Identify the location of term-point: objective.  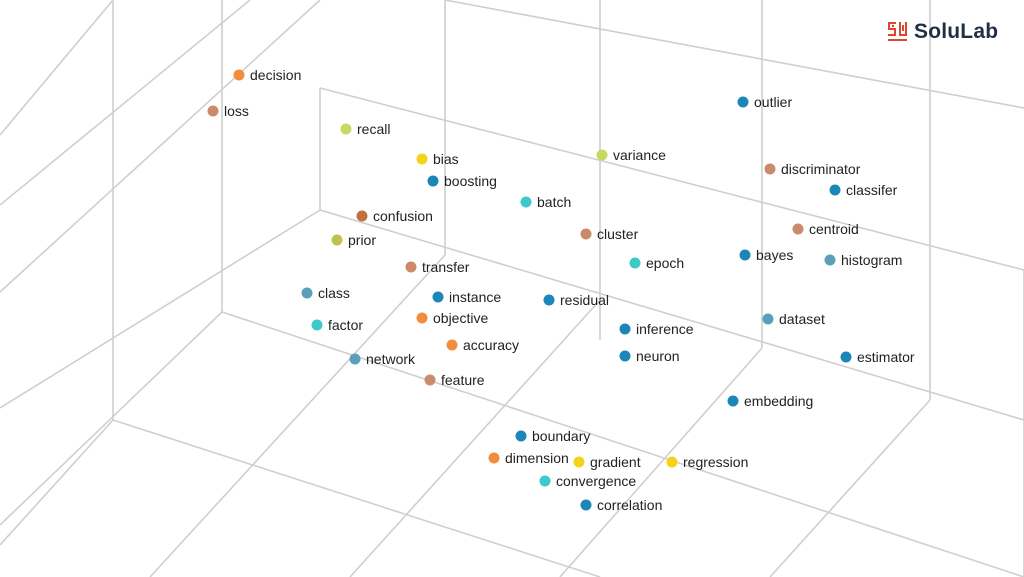
(452, 318).